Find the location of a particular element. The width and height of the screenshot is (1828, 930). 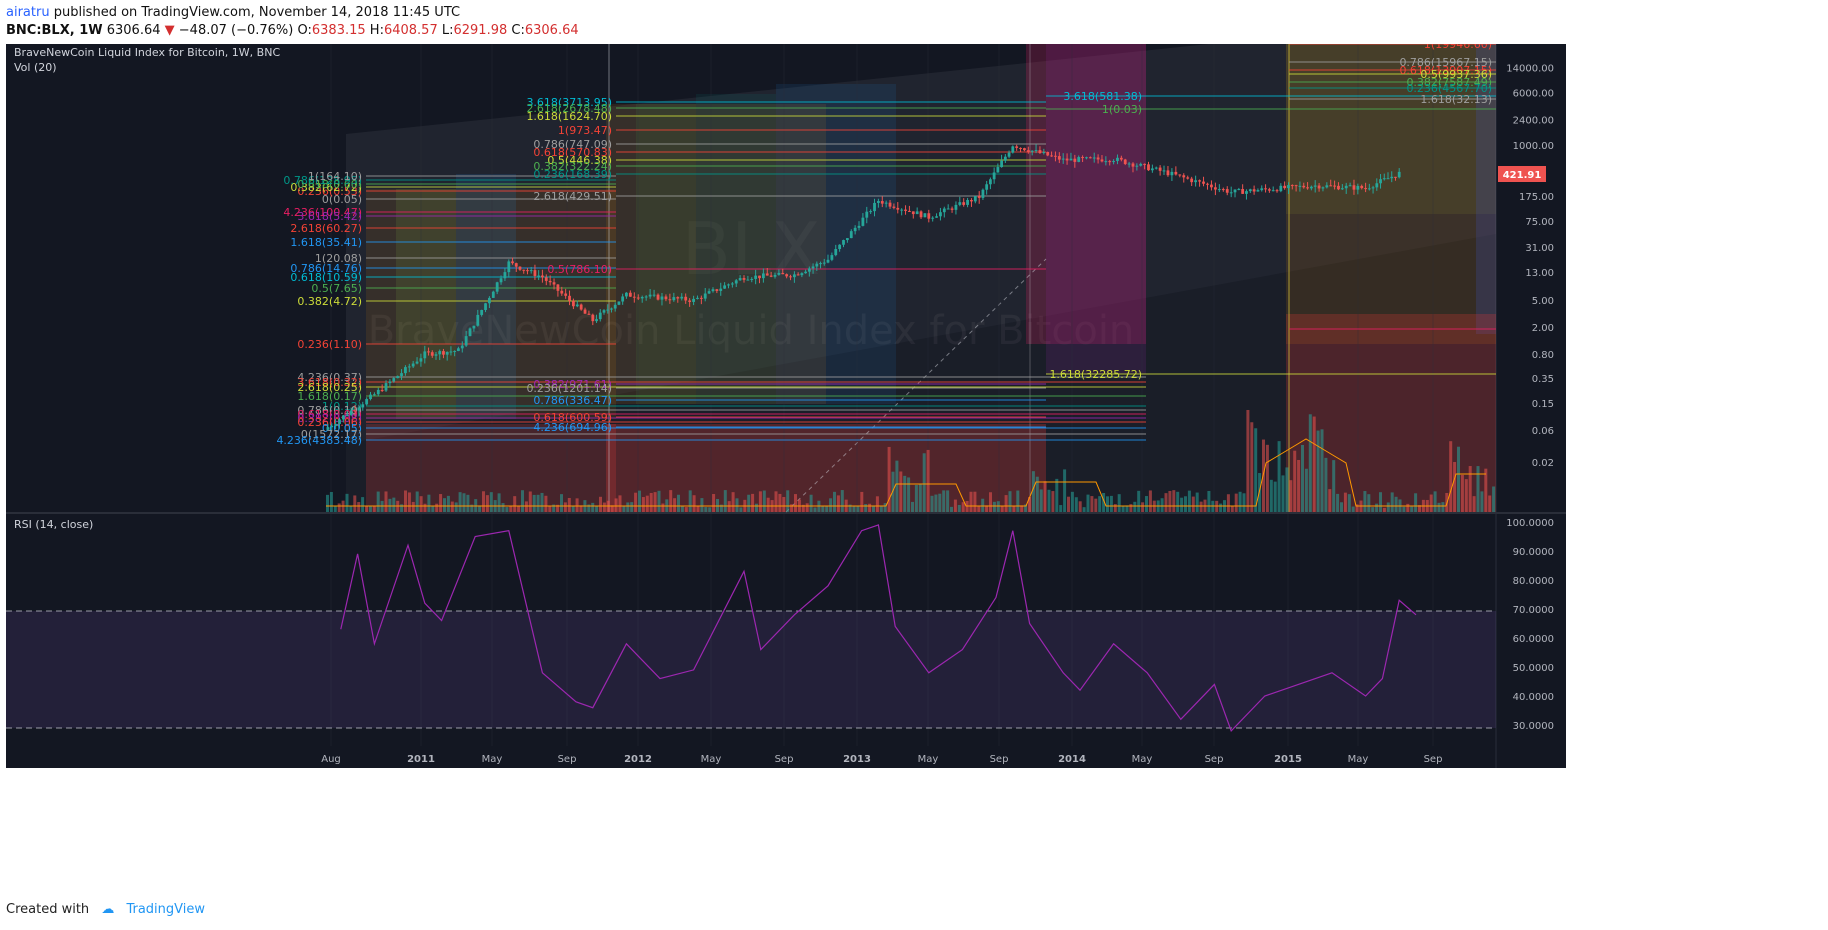

rsi-tick-label: 80.0000 is located at coordinates (1533, 581).